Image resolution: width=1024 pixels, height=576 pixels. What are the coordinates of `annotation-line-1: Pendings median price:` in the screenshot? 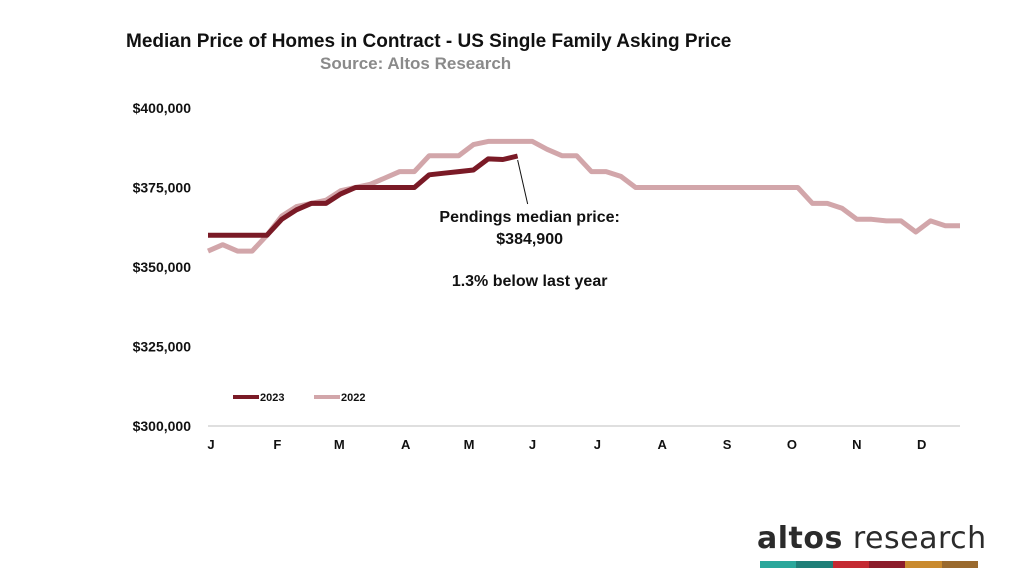 It's located at (529, 217).